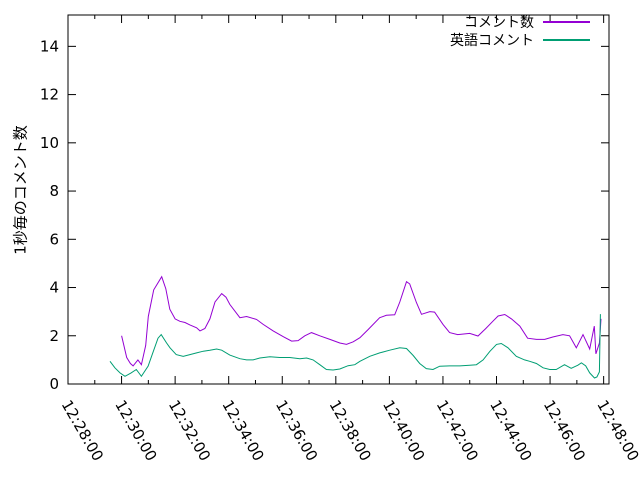  Describe the element at coordinates (135, 430) in the screenshot. I see `x-tick-label: 12:30:00` at that location.